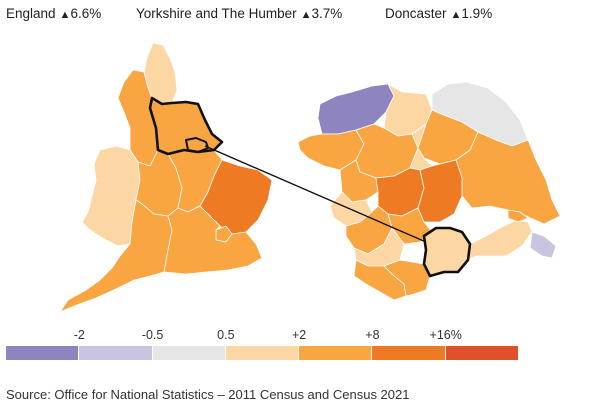 This screenshot has height=419, width=591. I want to click on district-selby, so click(440, 191).